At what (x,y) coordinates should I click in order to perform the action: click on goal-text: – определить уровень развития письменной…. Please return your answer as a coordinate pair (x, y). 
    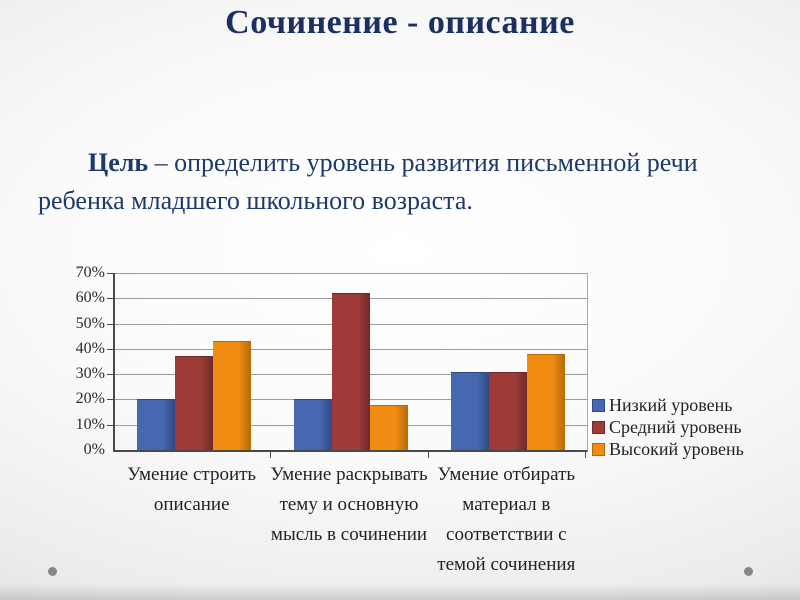
    Looking at the image, I should click on (368, 181).